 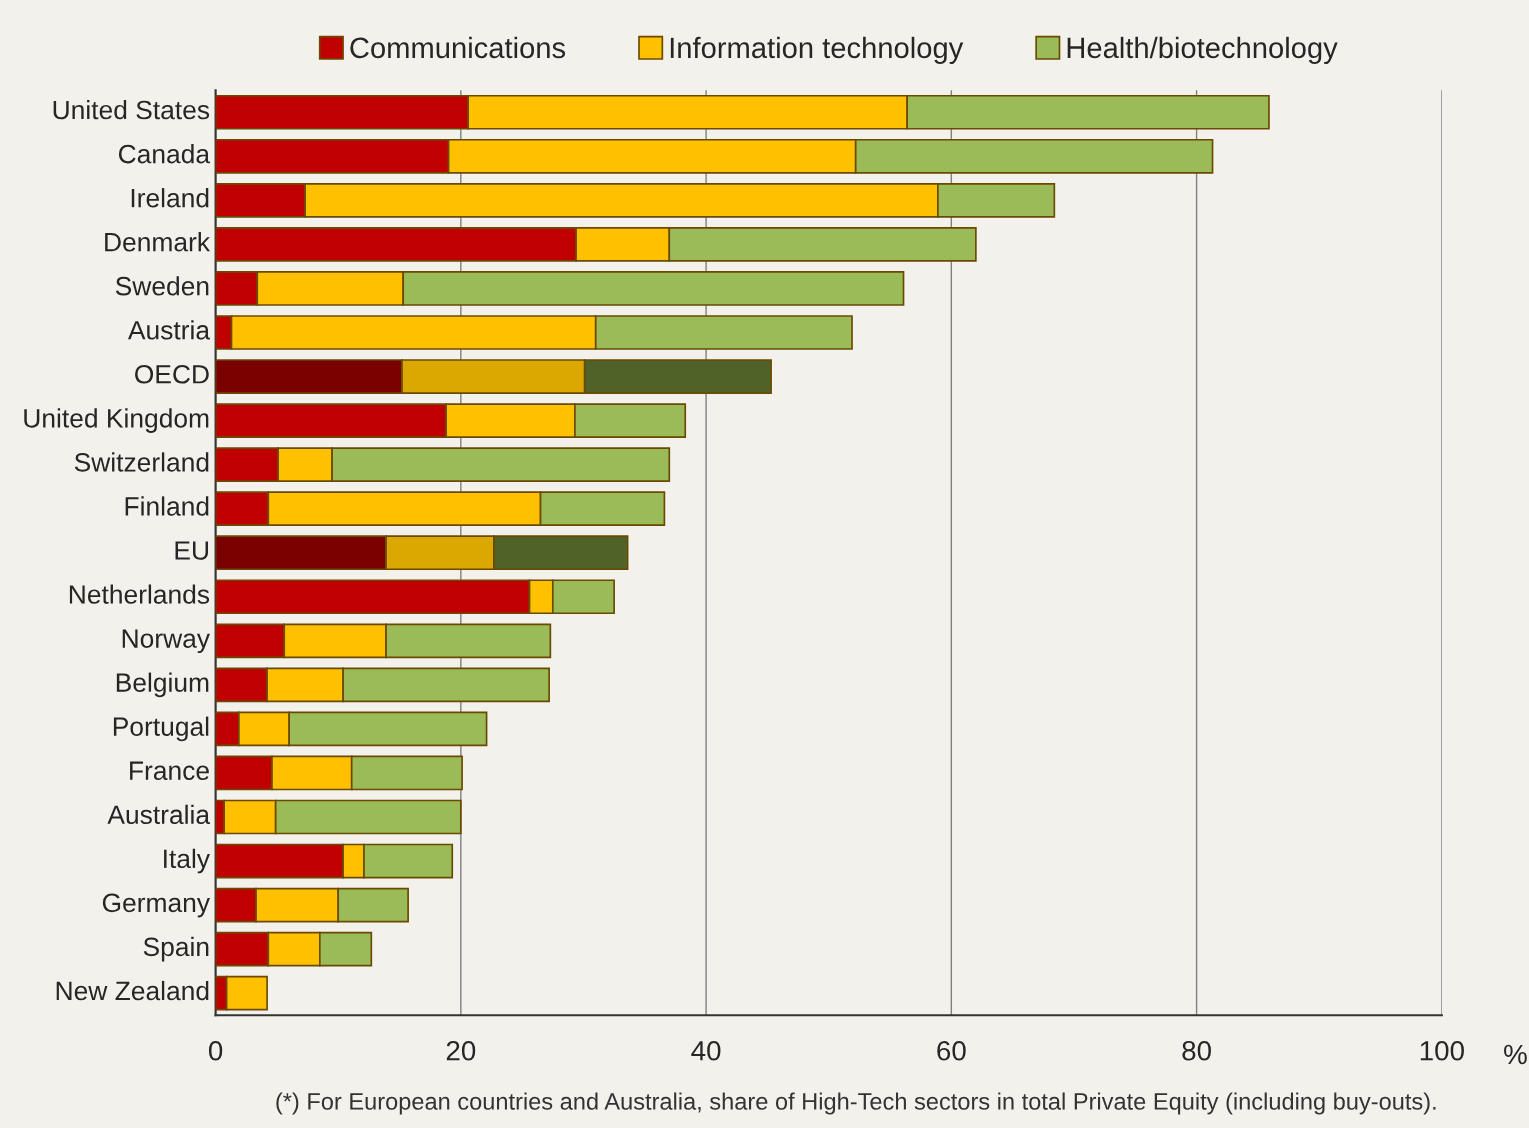 What do you see at coordinates (215, 1050) in the screenshot?
I see `x-tick-label: 0` at bounding box center [215, 1050].